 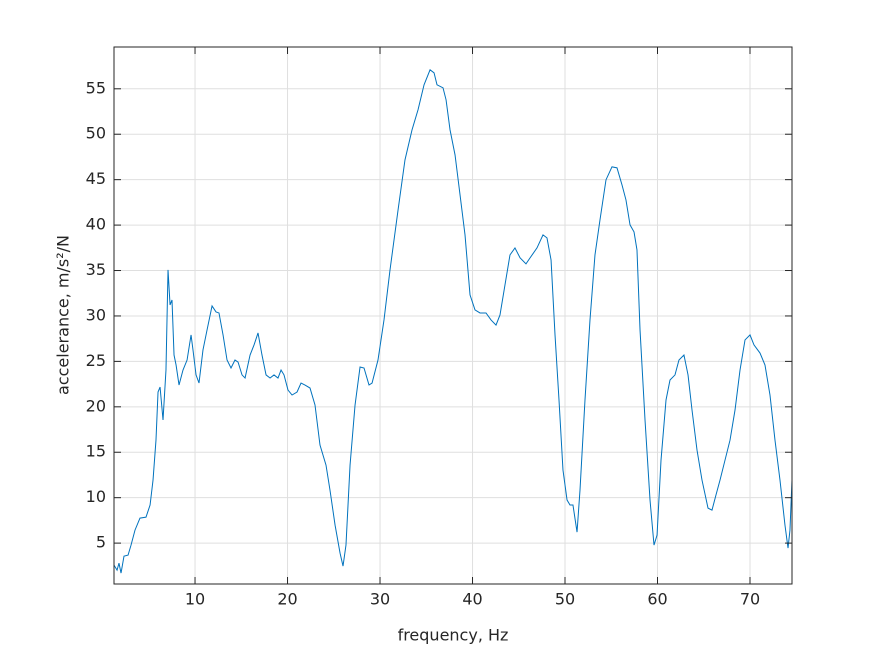 What do you see at coordinates (750, 599) in the screenshot?
I see `x-tick-label: 70` at bounding box center [750, 599].